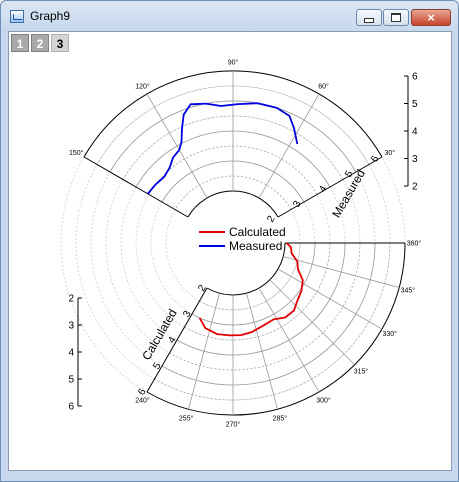 This screenshot has height=482, width=459. I want to click on series-line-calculated, so click(251, 289).